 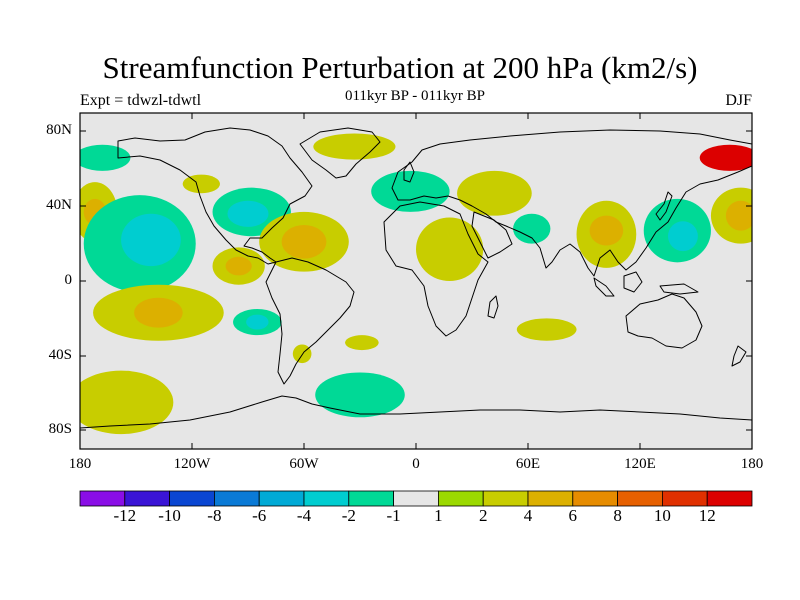 What do you see at coordinates (59, 130) in the screenshot?
I see `lat-label-80n: 80N` at bounding box center [59, 130].